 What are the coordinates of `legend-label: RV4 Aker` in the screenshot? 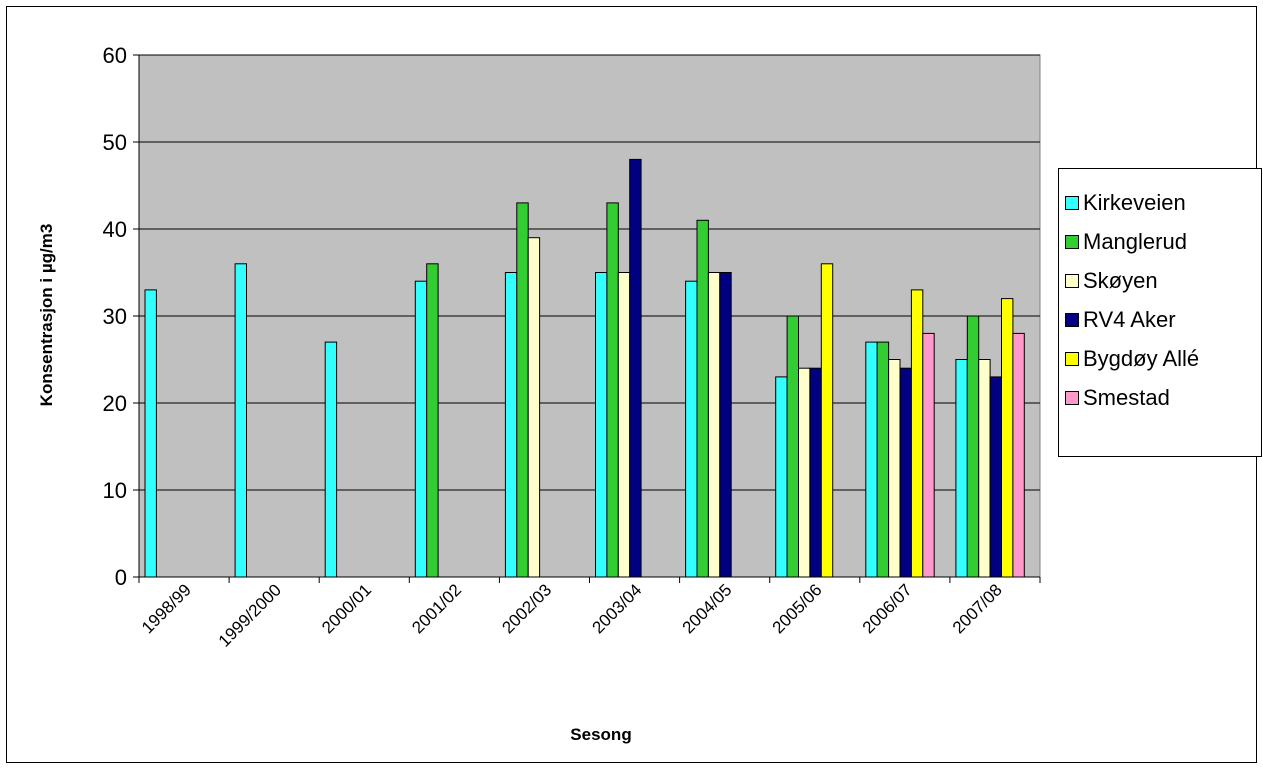 It's located at (1129, 319).